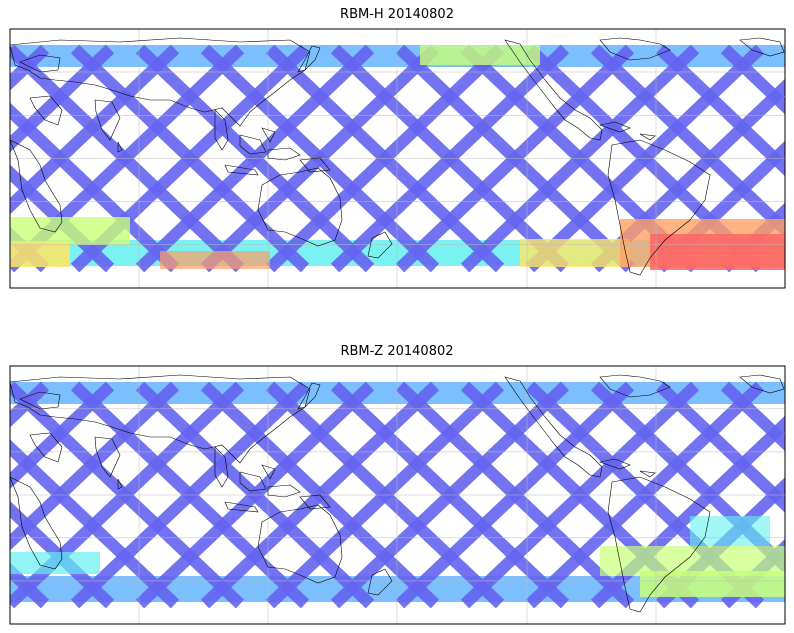 This screenshot has height=633, width=794. I want to click on map-title-rbm-z: RBM-Z 20140802, so click(397, 351).